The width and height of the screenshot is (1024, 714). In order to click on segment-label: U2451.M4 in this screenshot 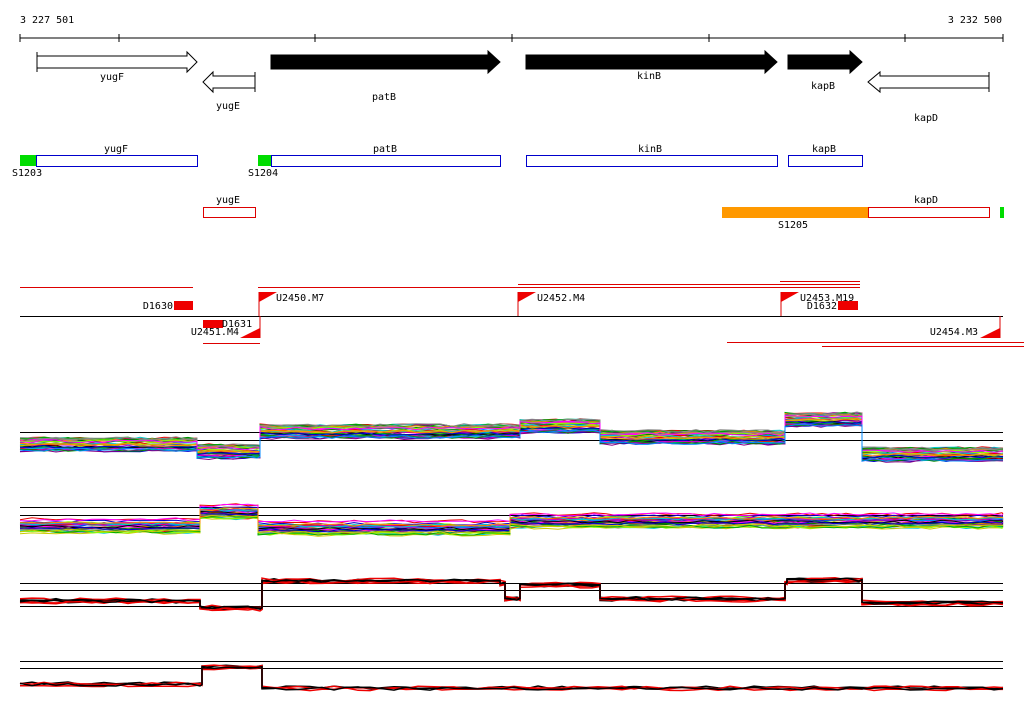, I will do `click(215, 332)`.